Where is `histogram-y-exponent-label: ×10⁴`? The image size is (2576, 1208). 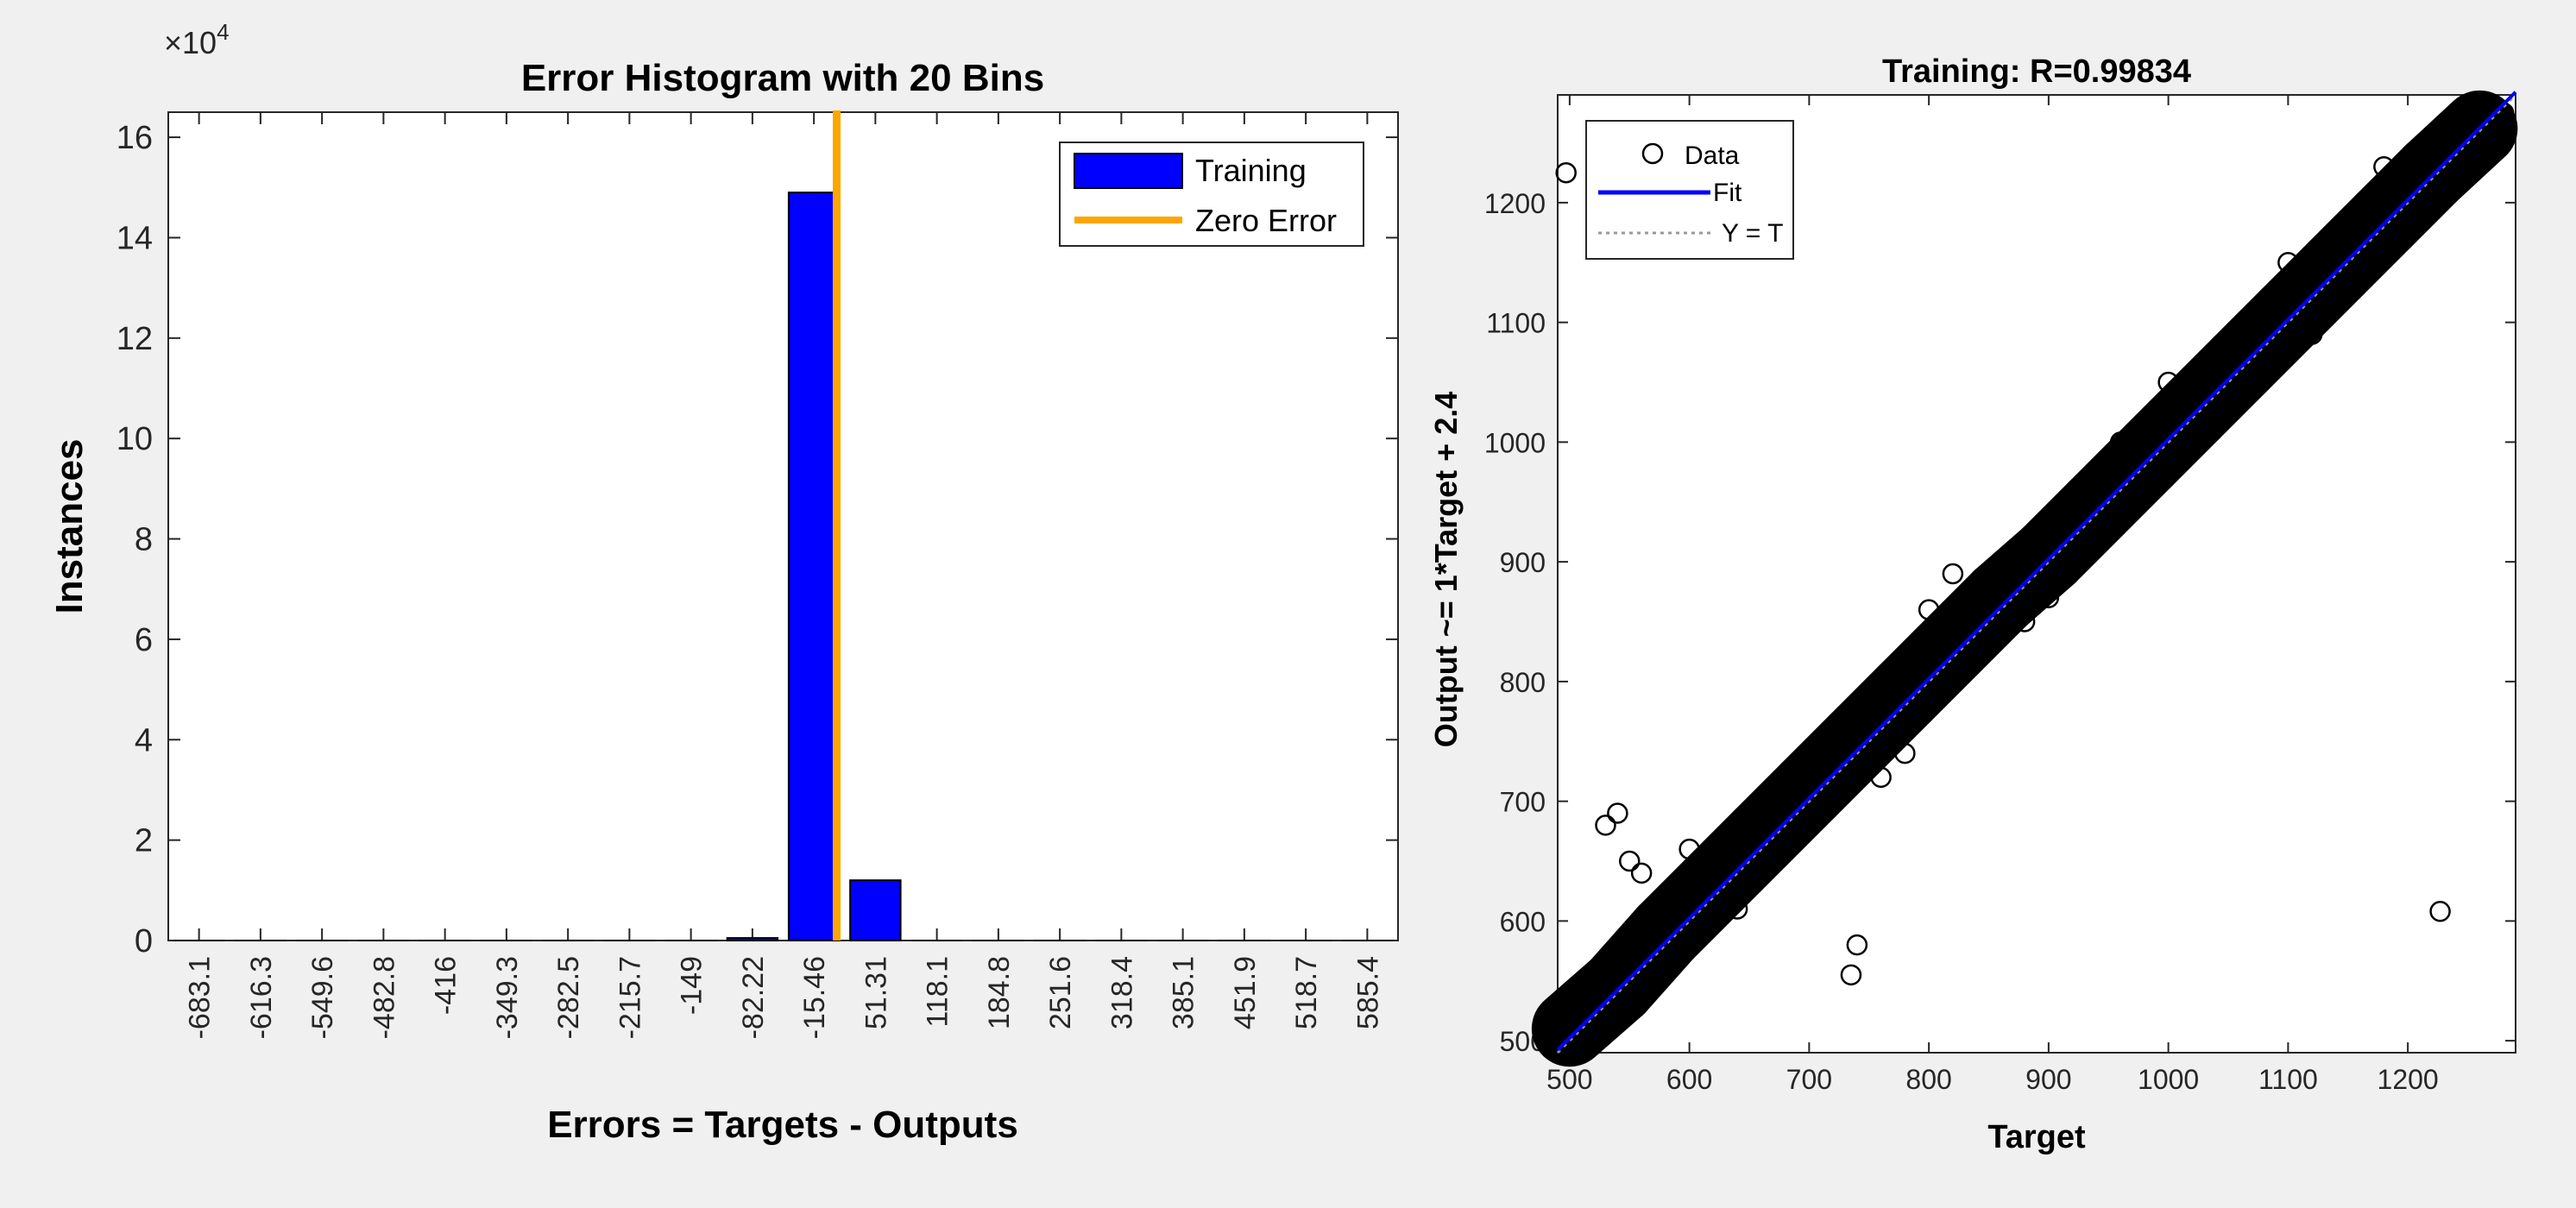
histogram-y-exponent-label: ×10⁴ is located at coordinates (197, 39).